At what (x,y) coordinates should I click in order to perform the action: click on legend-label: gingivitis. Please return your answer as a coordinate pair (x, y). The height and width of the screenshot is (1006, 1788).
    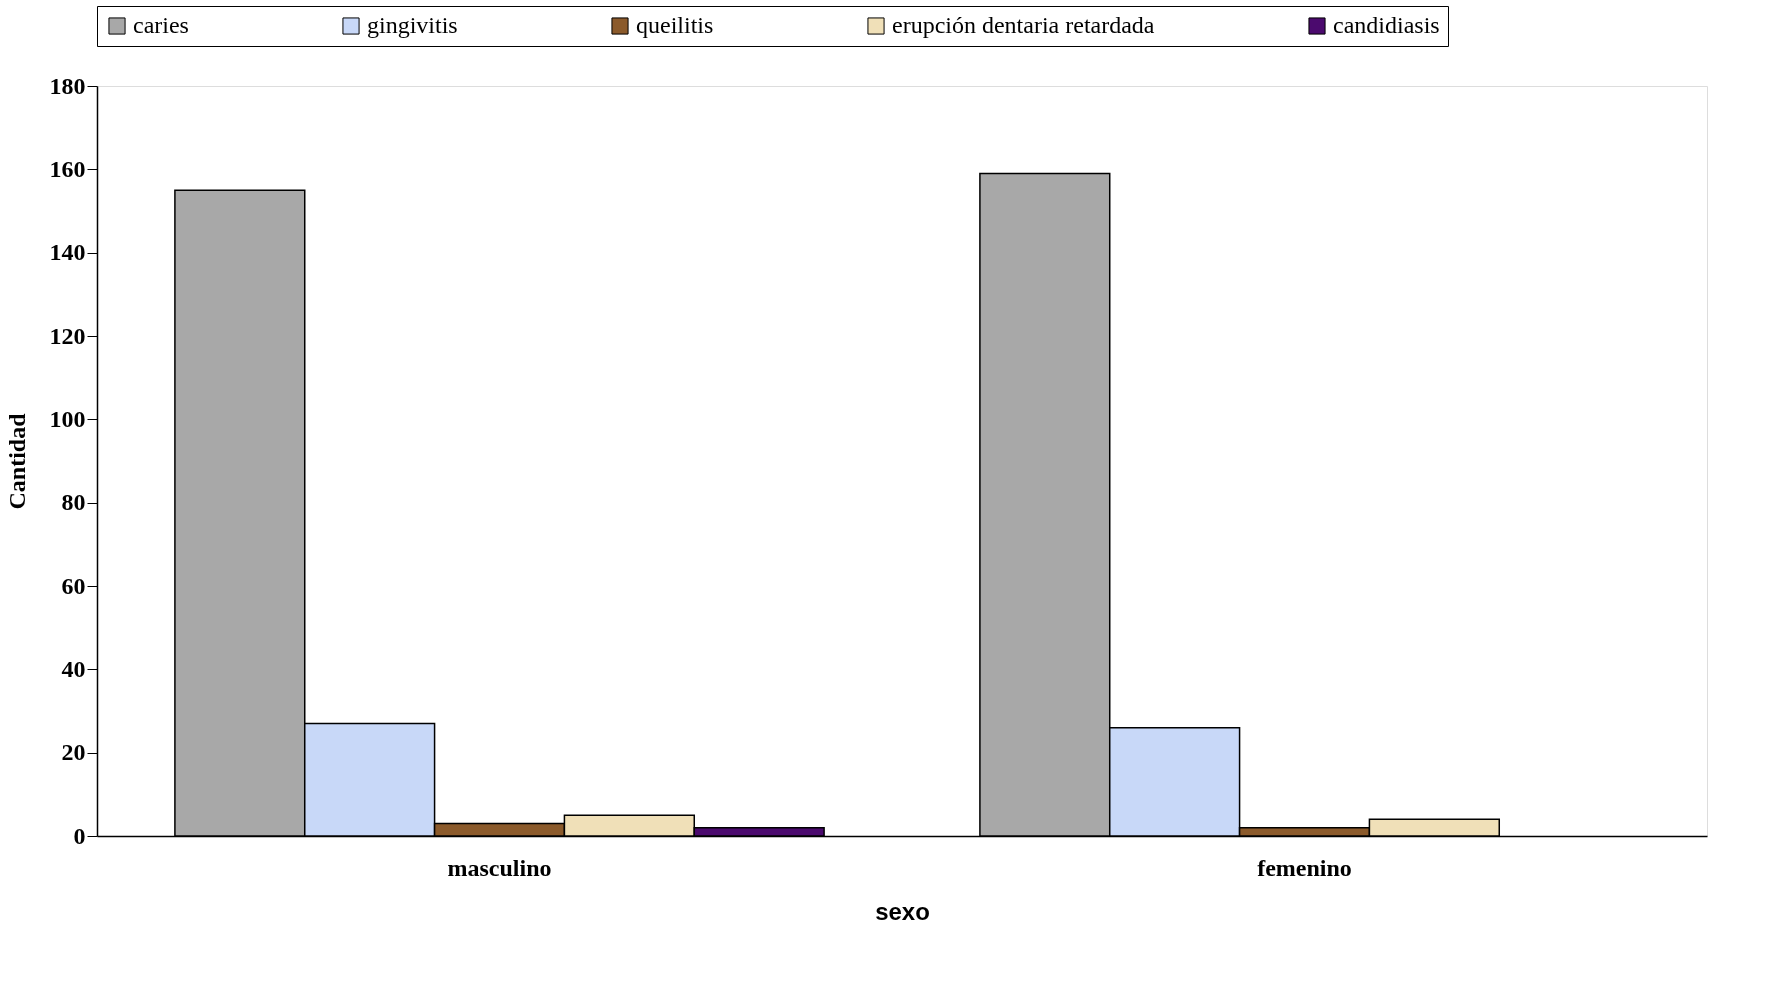
    Looking at the image, I should click on (412, 25).